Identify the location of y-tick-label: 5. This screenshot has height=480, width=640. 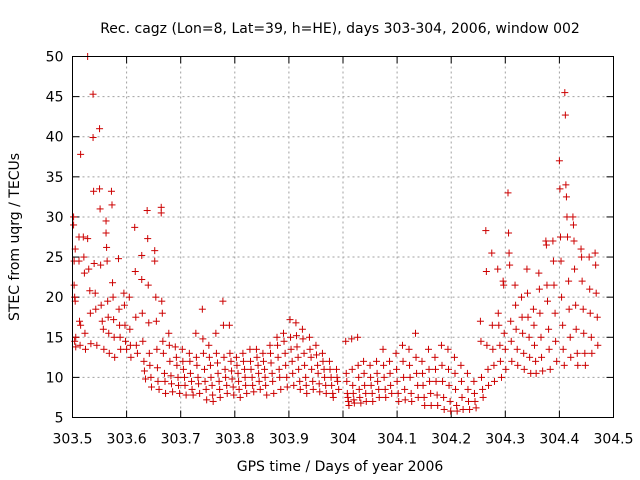
(59, 419).